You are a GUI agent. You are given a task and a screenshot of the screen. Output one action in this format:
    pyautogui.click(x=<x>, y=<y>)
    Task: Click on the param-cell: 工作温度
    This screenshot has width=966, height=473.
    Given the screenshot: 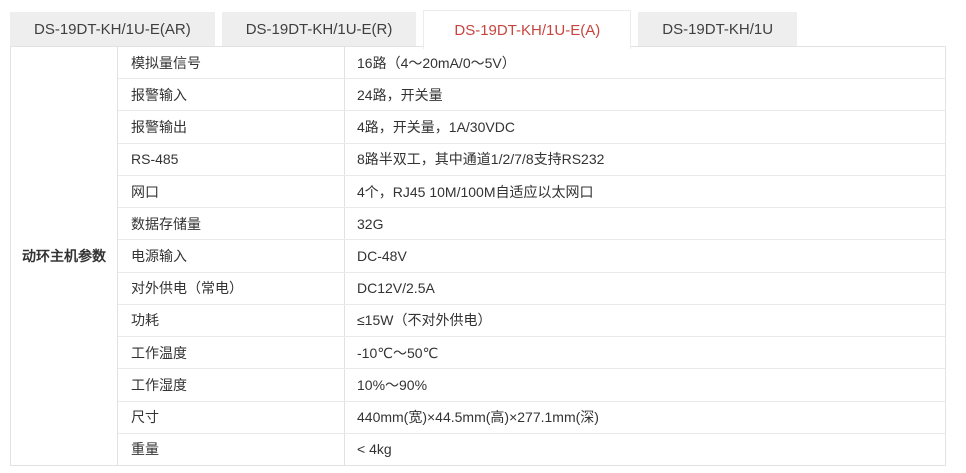 What is the action you would take?
    pyautogui.click(x=159, y=352)
    